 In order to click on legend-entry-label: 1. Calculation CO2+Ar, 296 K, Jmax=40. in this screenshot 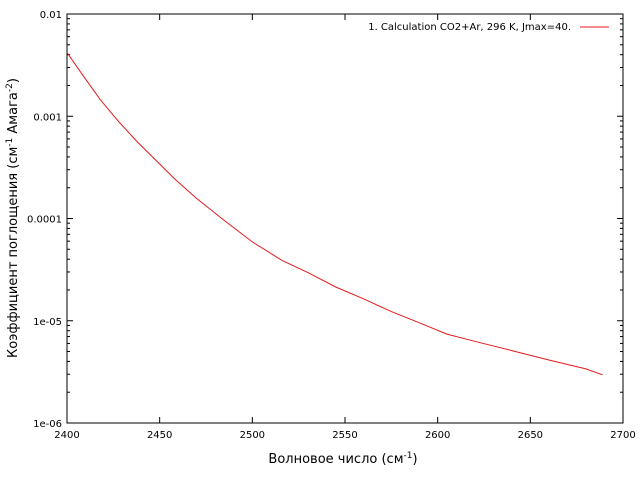, I will do `click(469, 27)`.